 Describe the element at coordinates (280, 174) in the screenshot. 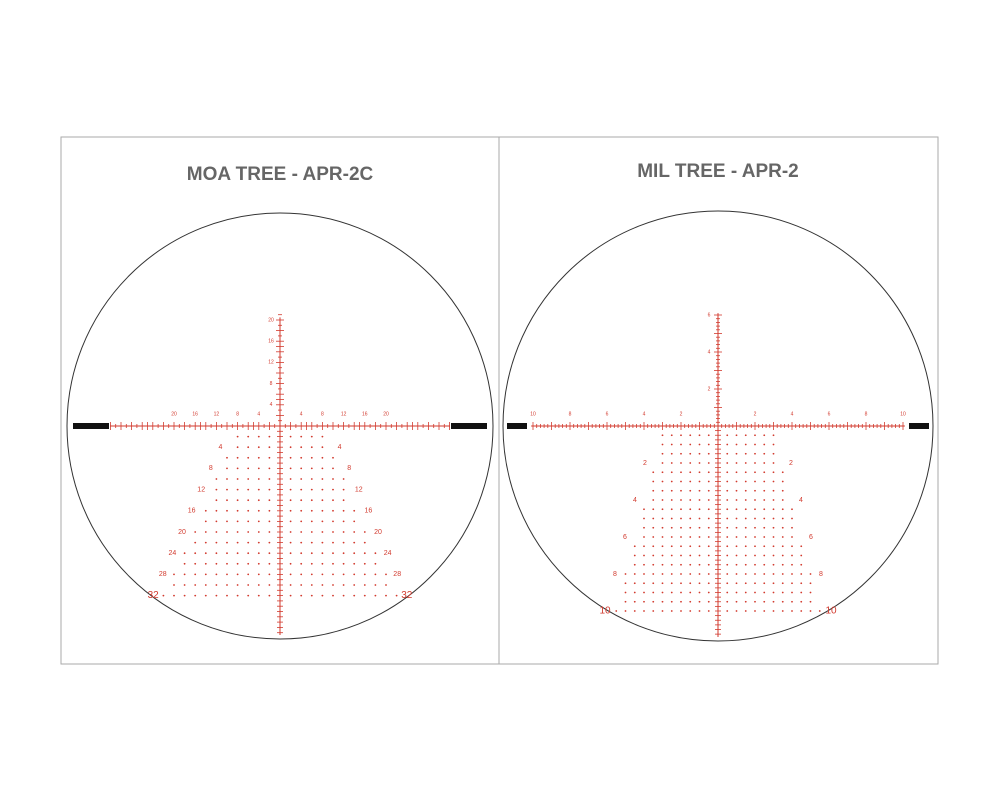

I see `panel-title: MOA TREE - APR-2C` at that location.